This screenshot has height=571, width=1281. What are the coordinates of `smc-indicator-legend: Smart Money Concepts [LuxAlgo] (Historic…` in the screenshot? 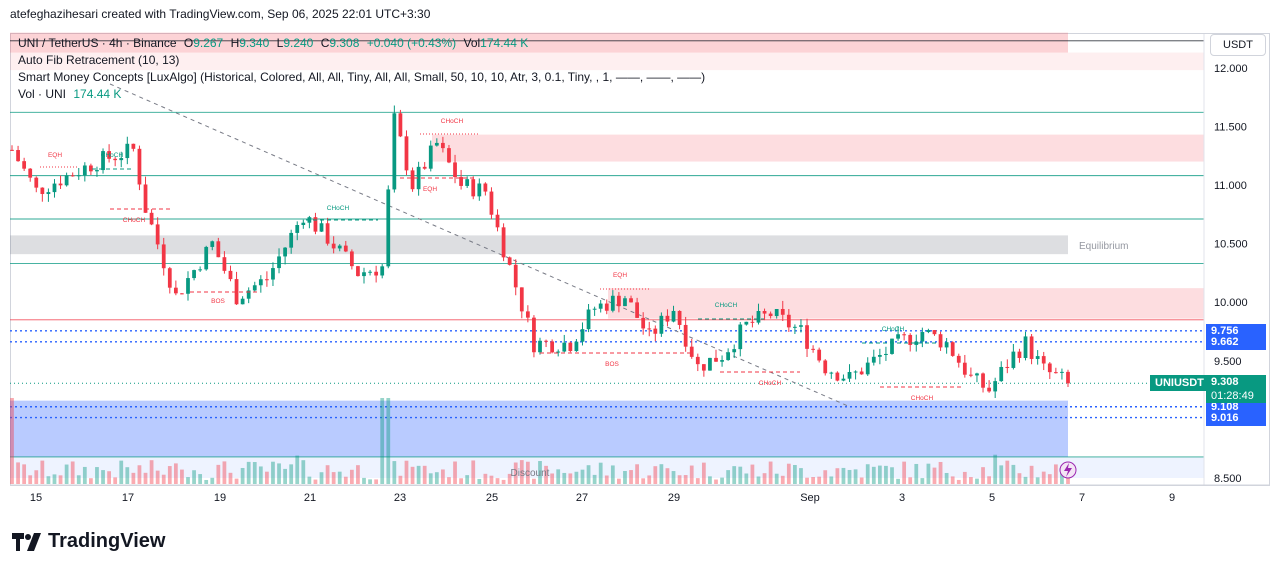 It's located at (362, 77).